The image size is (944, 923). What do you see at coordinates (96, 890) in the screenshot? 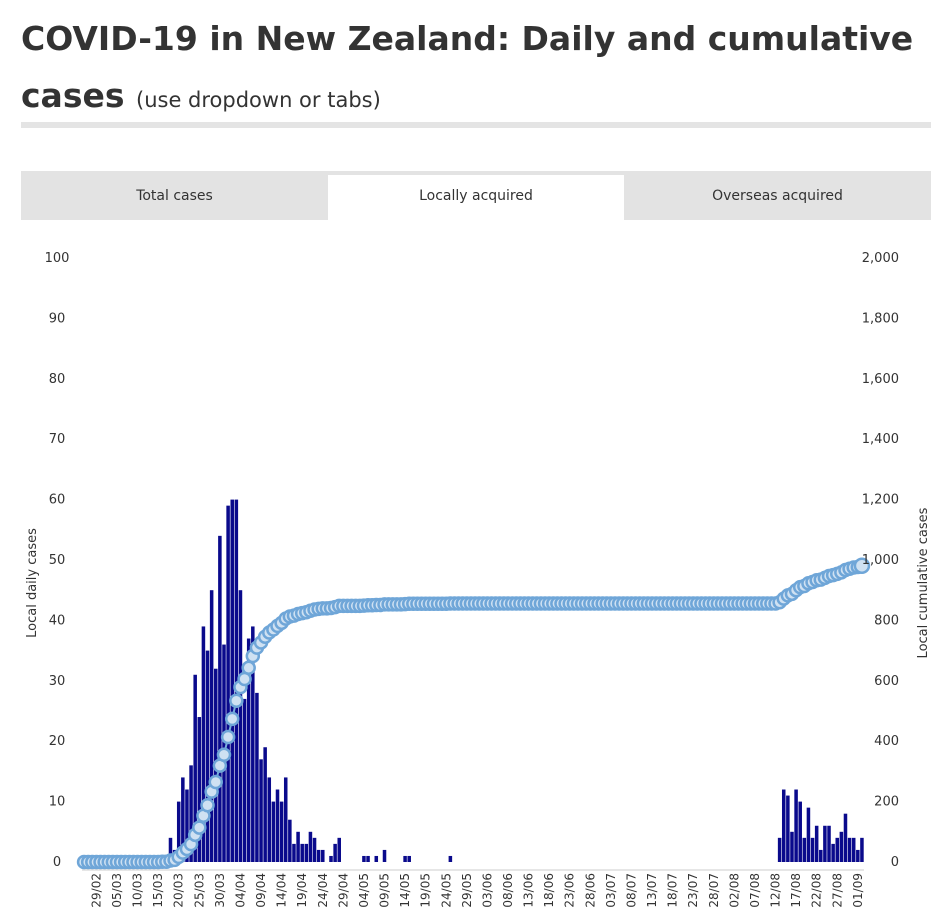
I see `x-tick-label: 29/02` at bounding box center [96, 890].